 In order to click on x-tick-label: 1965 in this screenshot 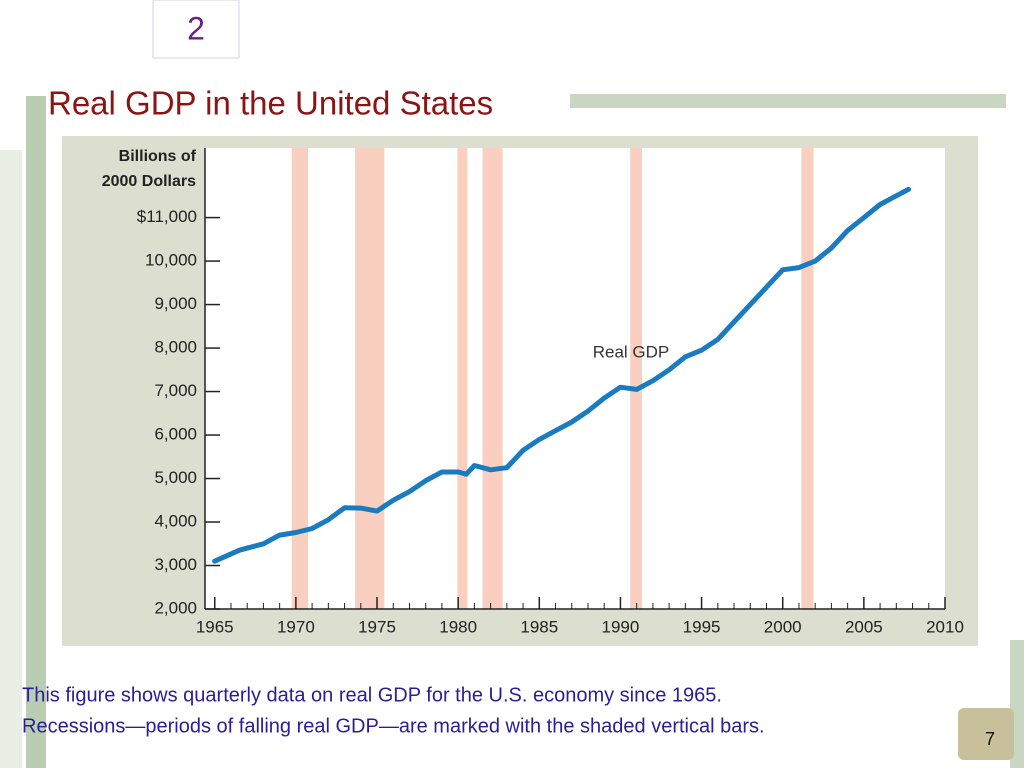, I will do `click(215, 626)`.